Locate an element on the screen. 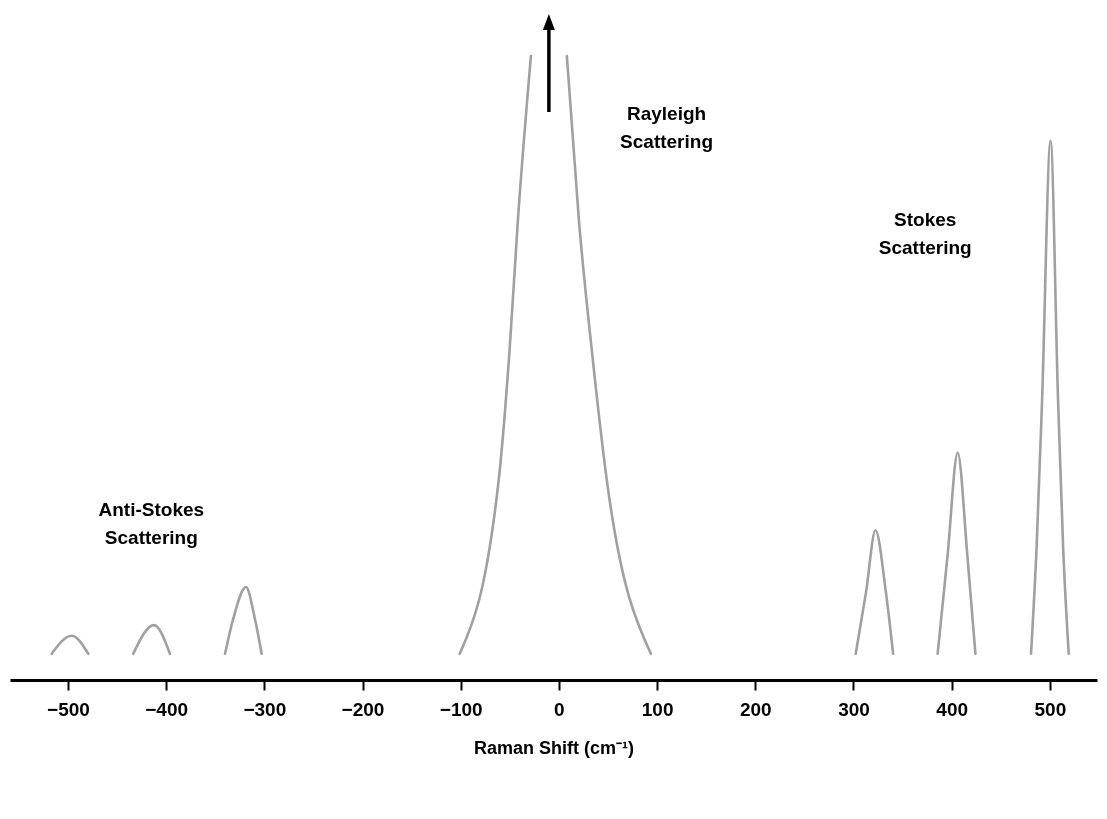 The height and width of the screenshot is (819, 1107). x-tick-label: 400 is located at coordinates (952, 709).